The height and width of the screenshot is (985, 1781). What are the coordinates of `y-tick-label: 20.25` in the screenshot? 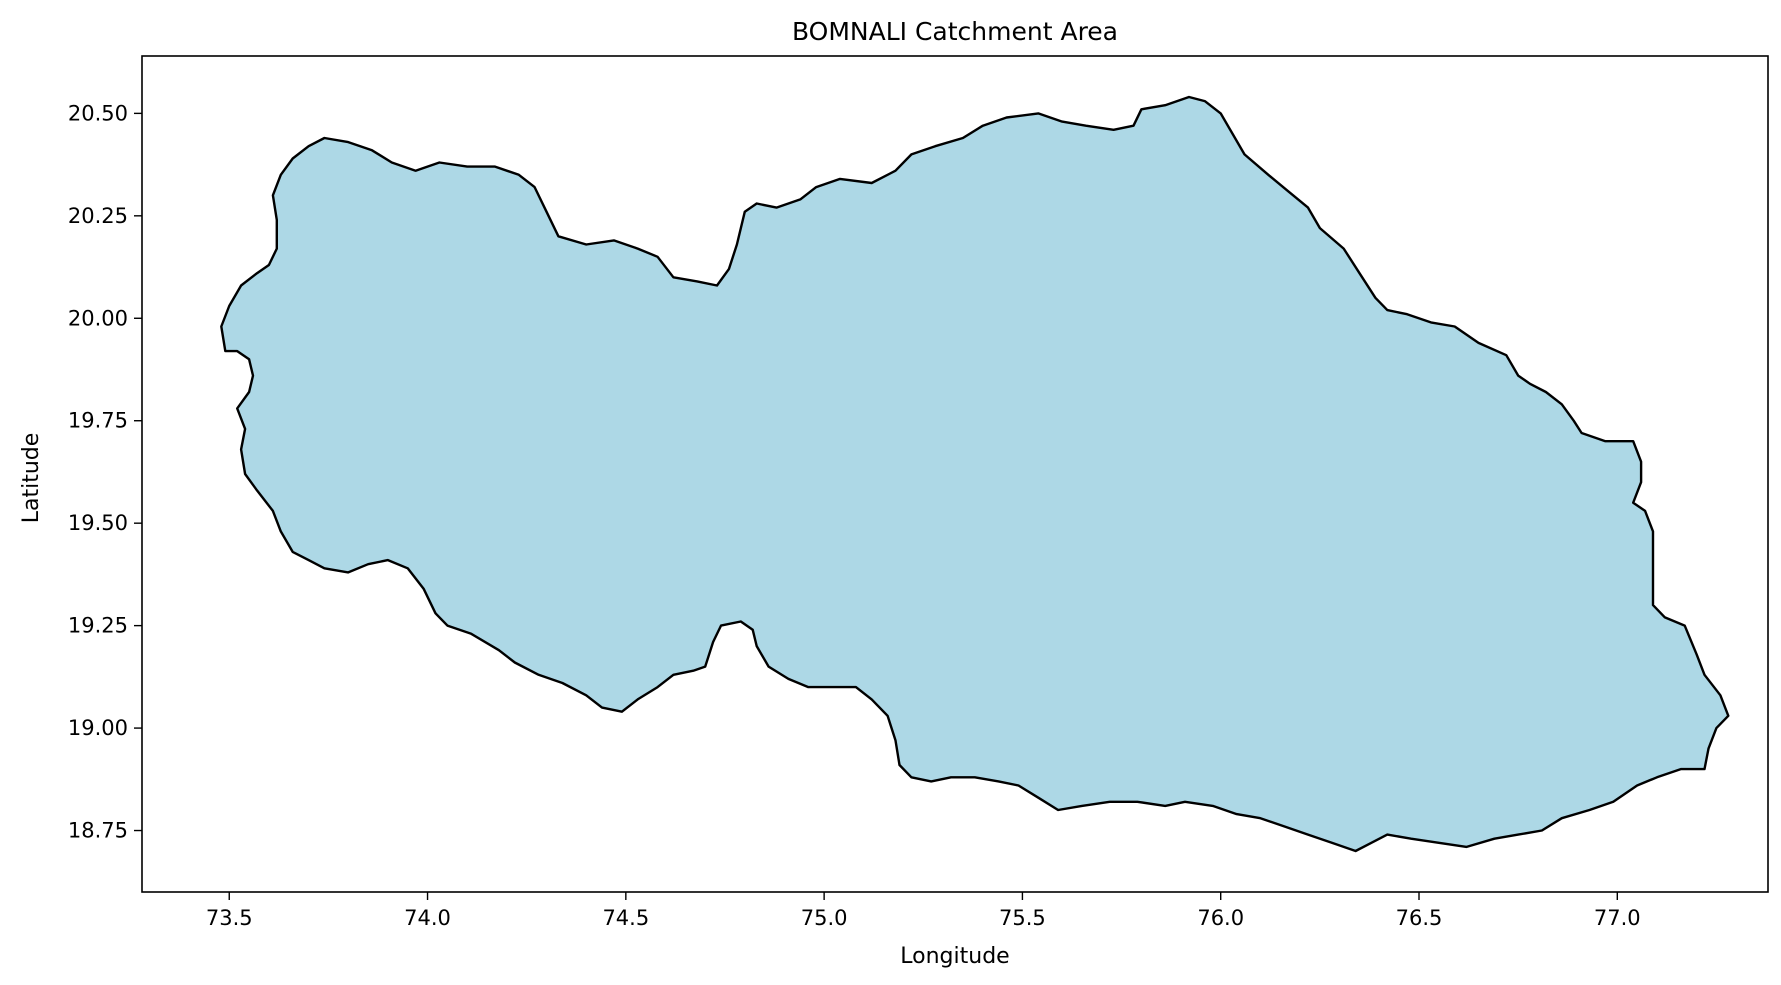 It's located at (98, 216).